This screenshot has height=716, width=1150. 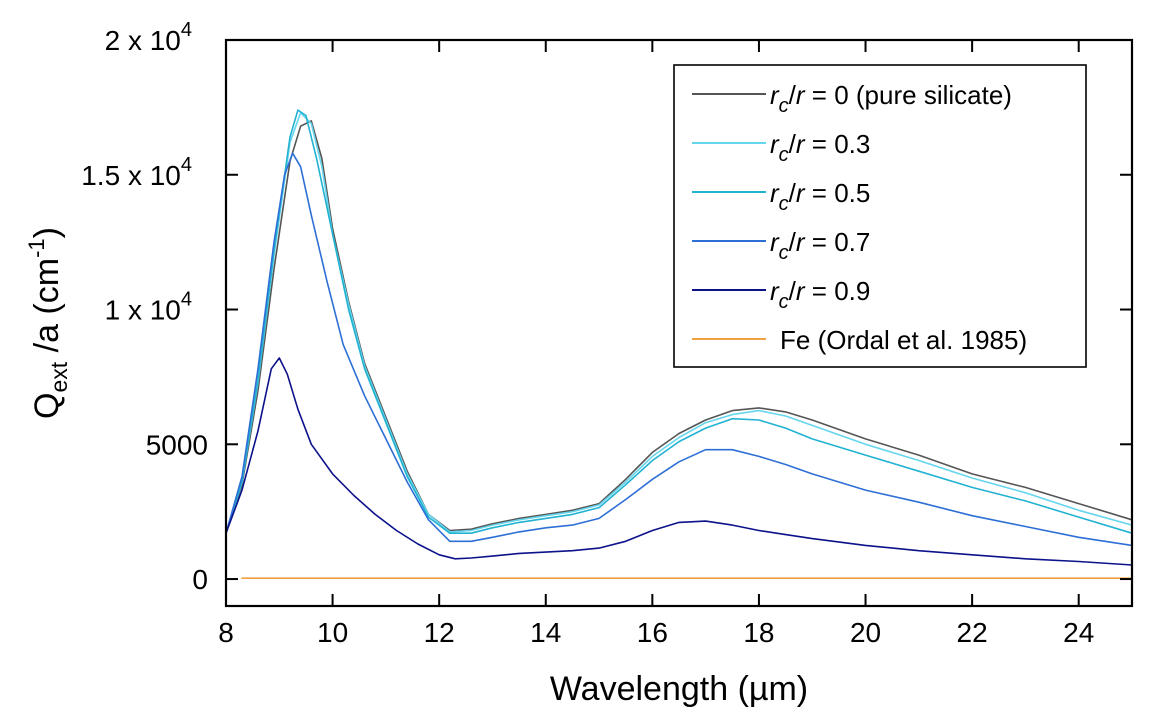 What do you see at coordinates (200, 579) in the screenshot?
I see `y-tick-label: 0` at bounding box center [200, 579].